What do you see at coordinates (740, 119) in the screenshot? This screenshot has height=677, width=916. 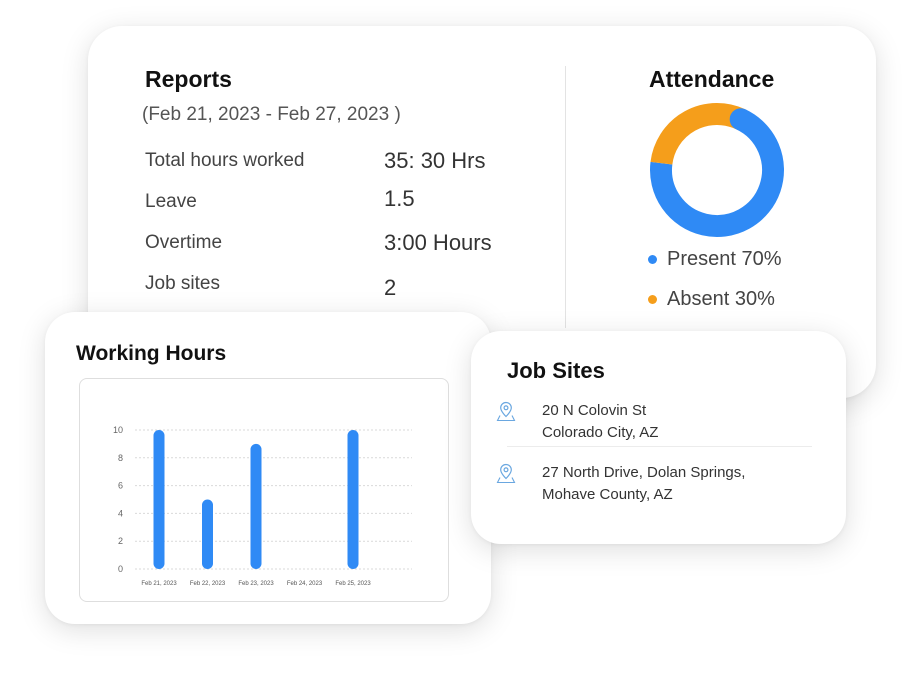 I see `donut-present-cap` at bounding box center [740, 119].